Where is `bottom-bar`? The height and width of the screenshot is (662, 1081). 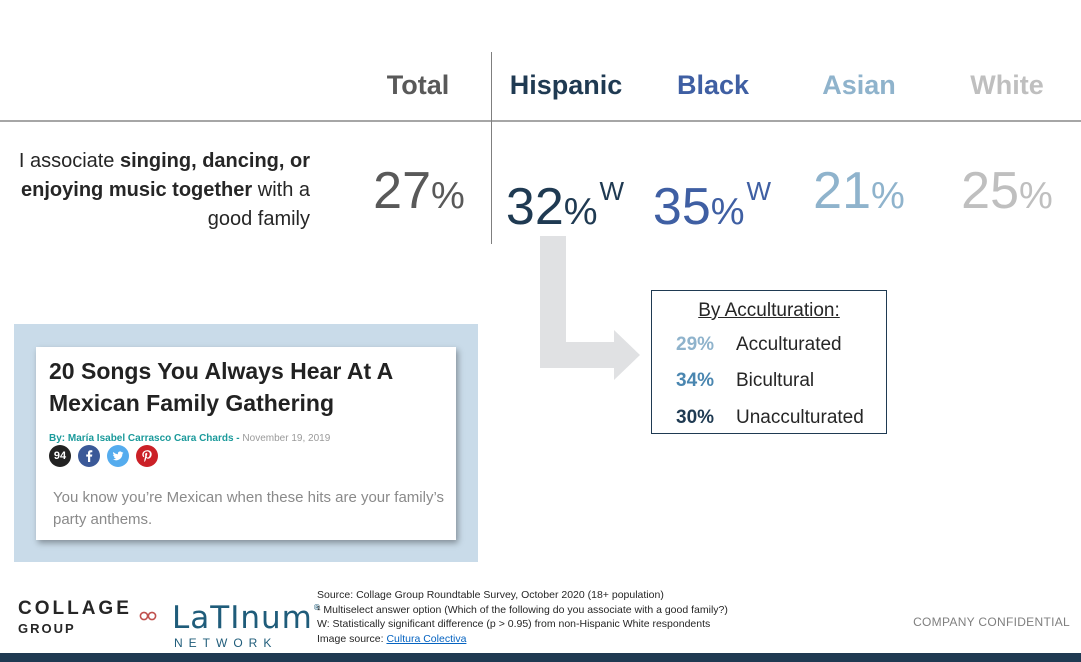
bottom-bar is located at coordinates (540, 657).